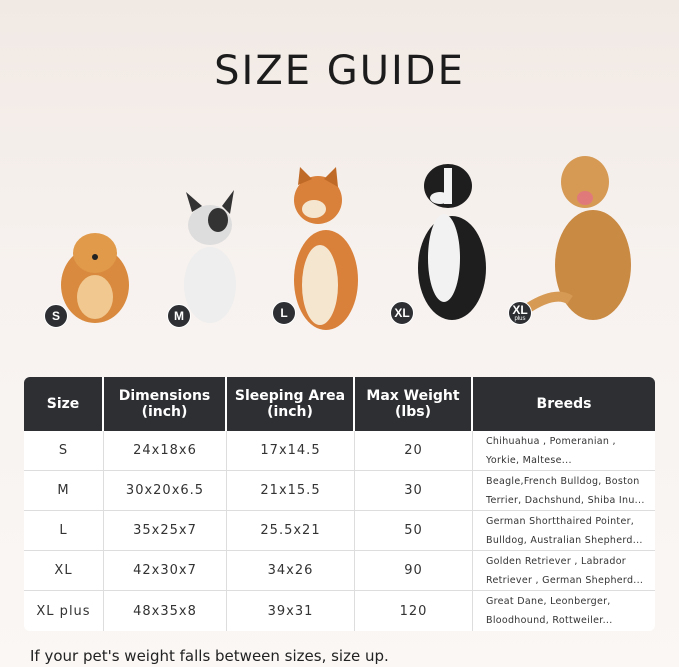 The width and height of the screenshot is (679, 667). I want to click on cell-size: XL, so click(64, 571).